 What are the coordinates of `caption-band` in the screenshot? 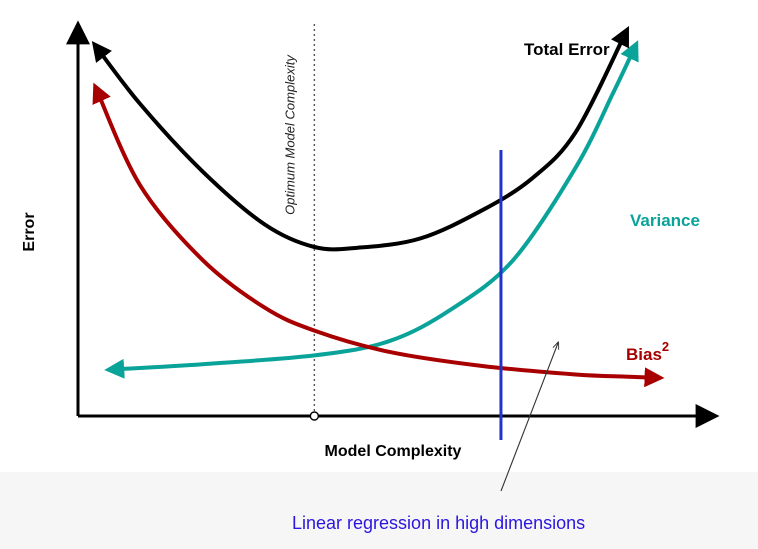 It's located at (379, 510).